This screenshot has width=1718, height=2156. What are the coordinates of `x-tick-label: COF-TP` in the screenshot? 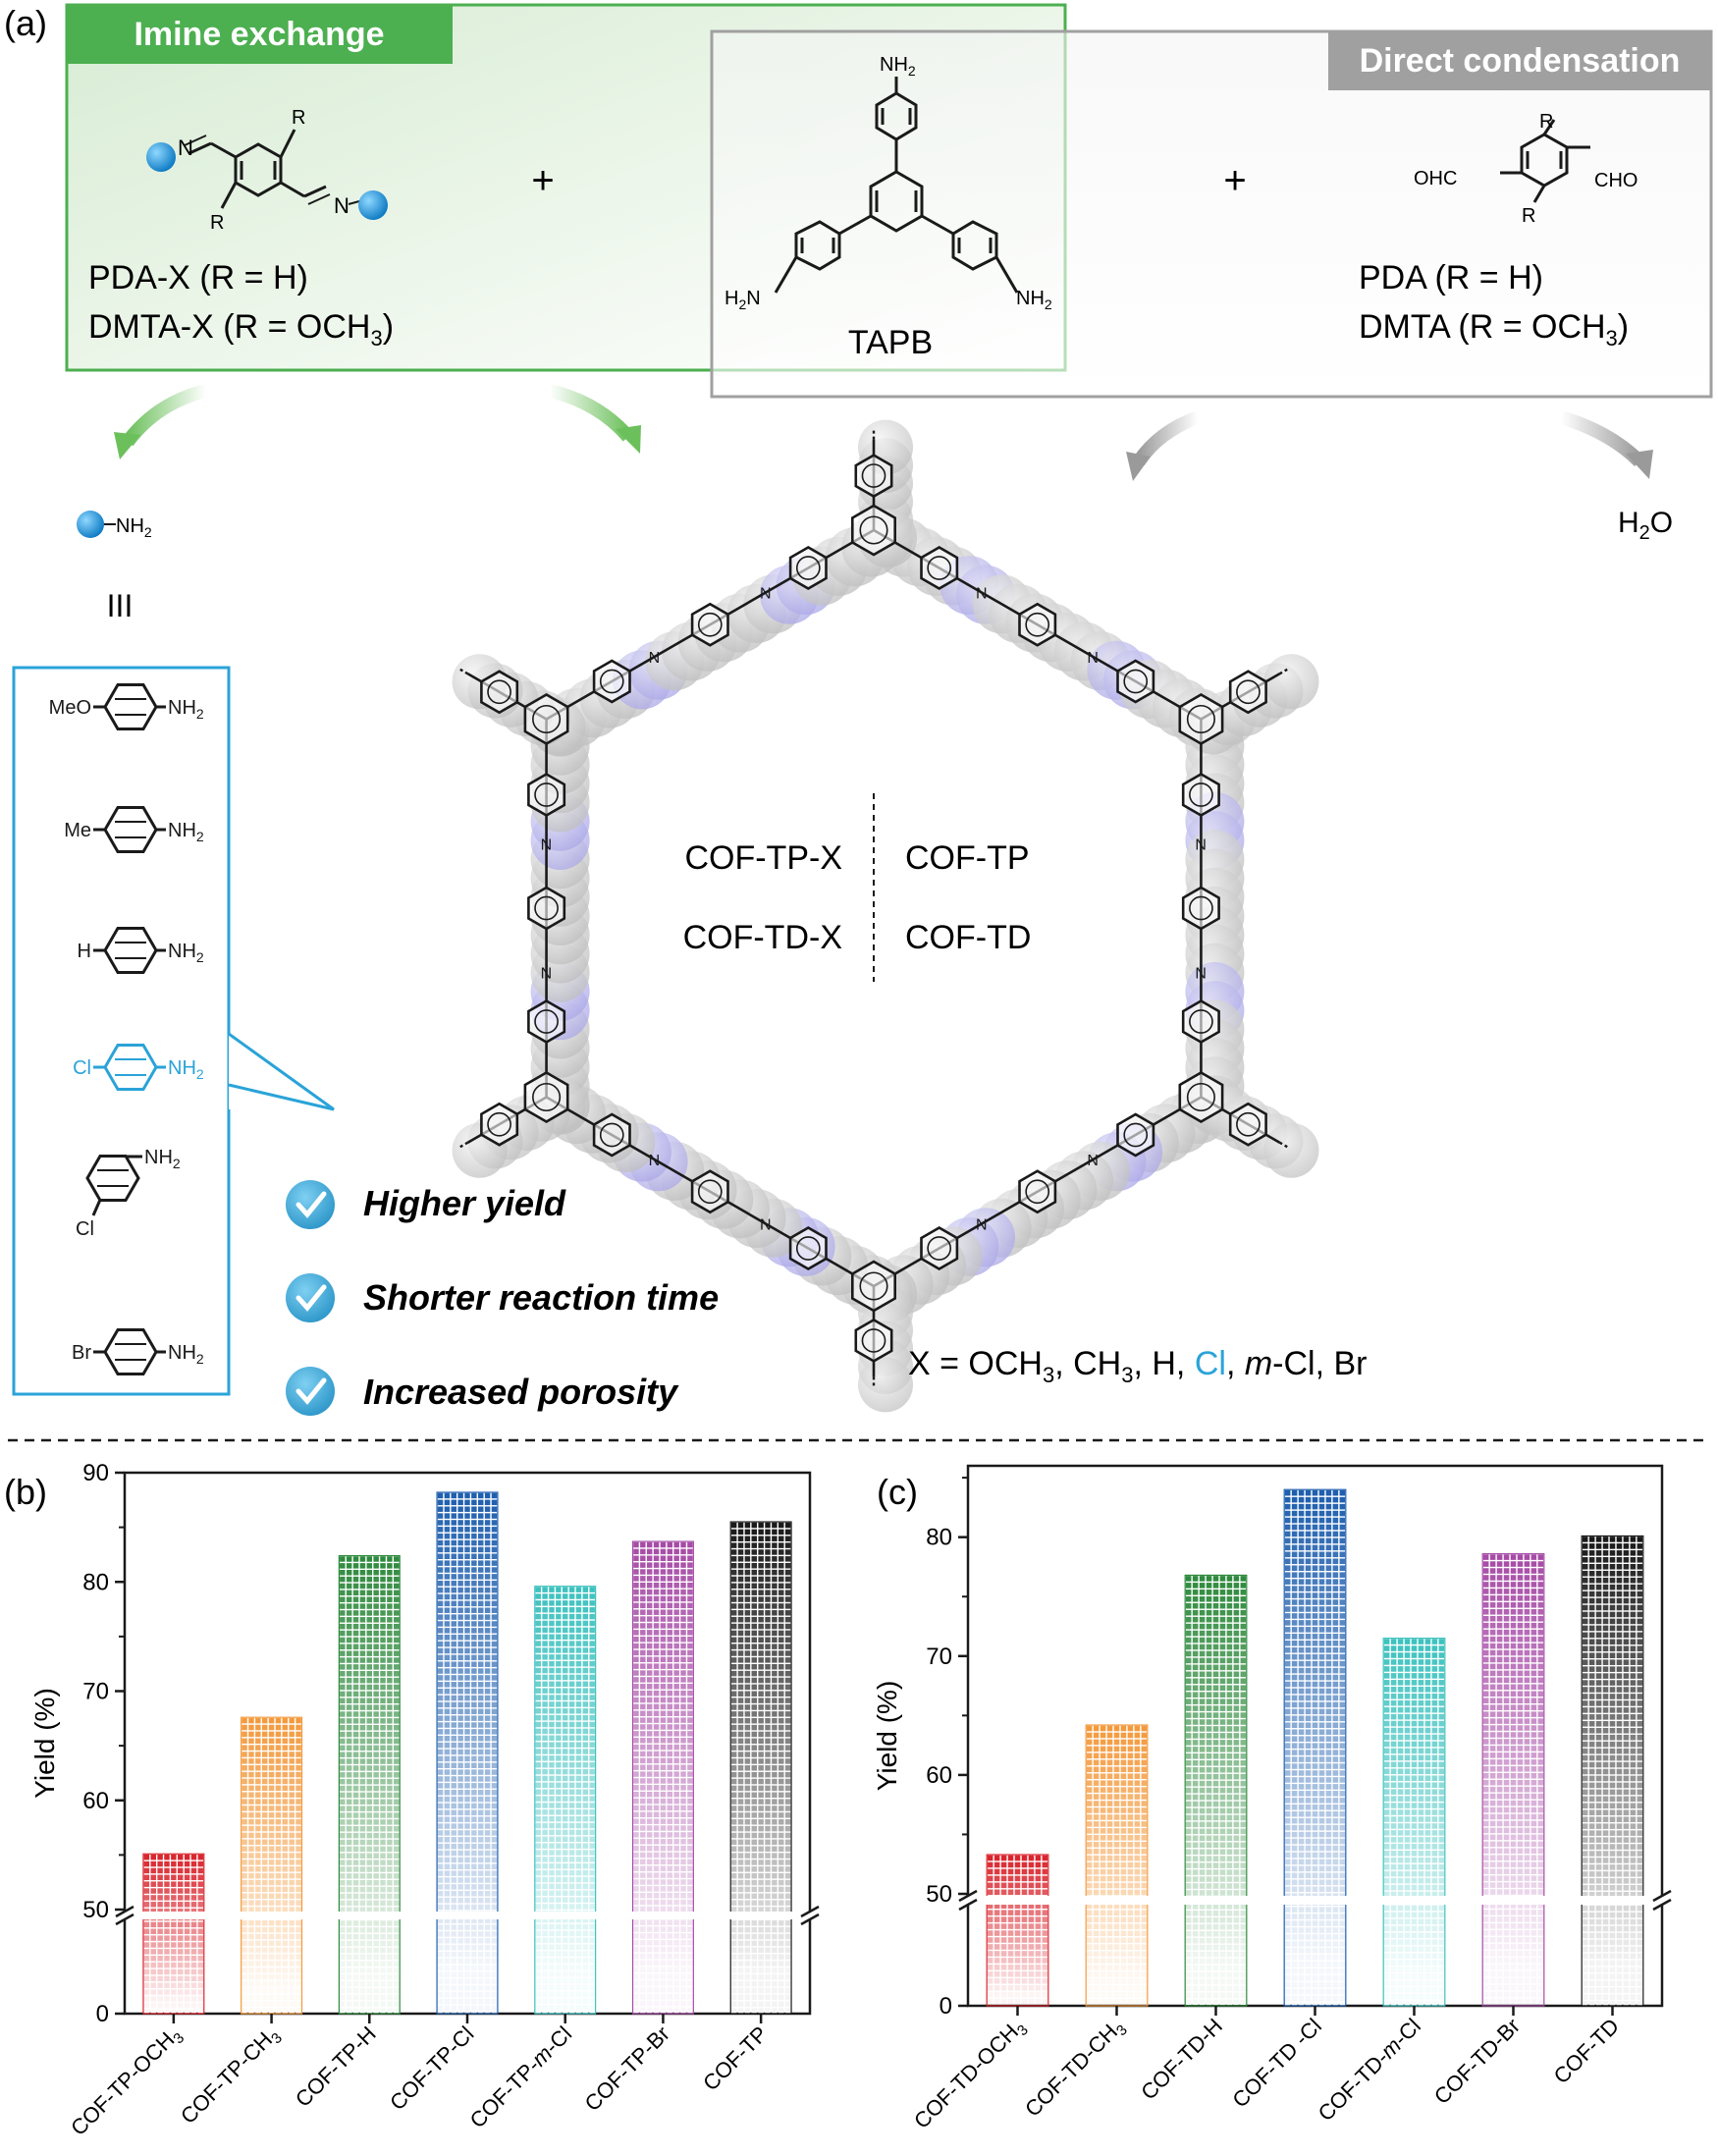 It's located at (736, 2059).